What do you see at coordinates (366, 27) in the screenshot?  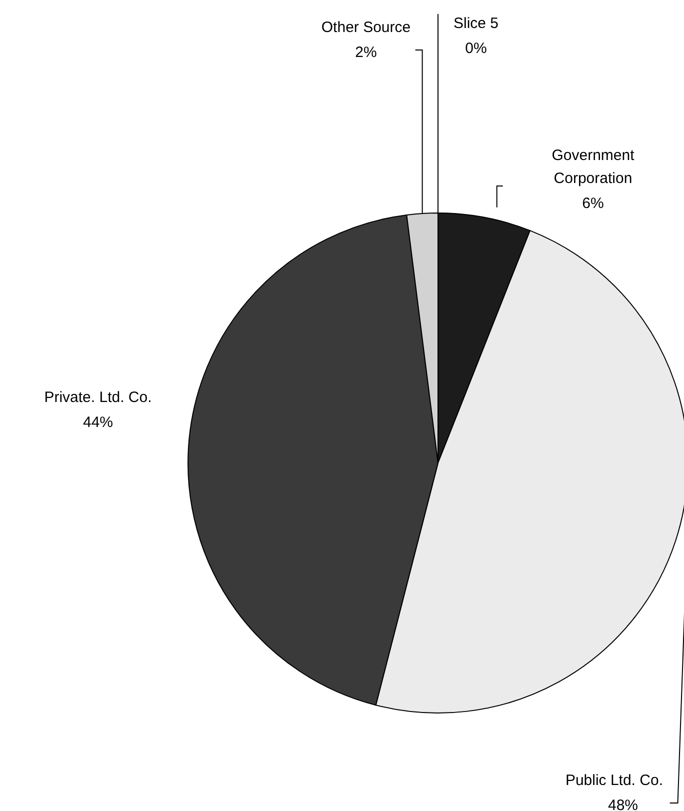 I see `slice-label: Other Source` at bounding box center [366, 27].